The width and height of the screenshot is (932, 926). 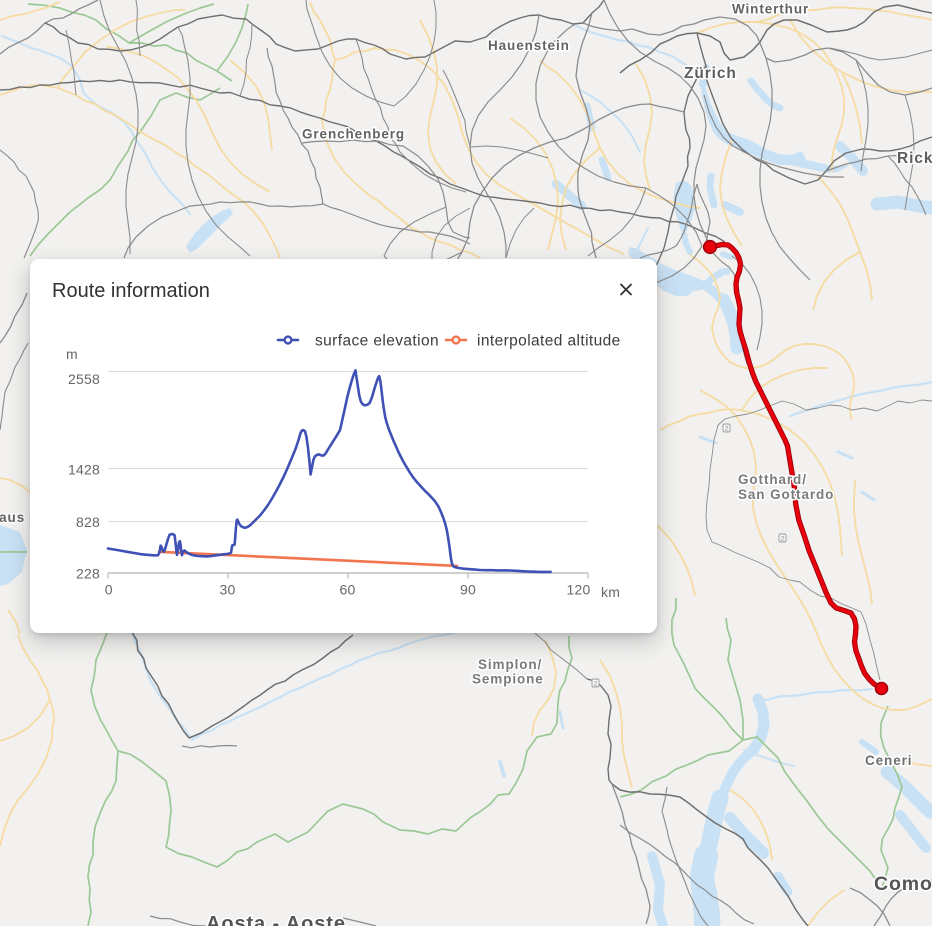 What do you see at coordinates (84, 379) in the screenshot?
I see `svg-text: 2558` at bounding box center [84, 379].